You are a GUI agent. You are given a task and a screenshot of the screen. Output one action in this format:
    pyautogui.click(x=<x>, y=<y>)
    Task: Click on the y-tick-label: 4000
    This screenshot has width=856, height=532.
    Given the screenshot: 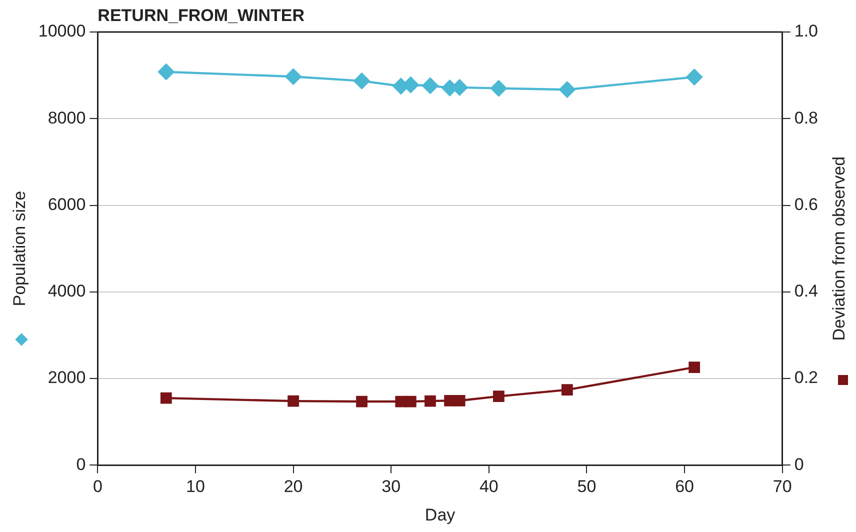 What is the action you would take?
    pyautogui.click(x=67, y=291)
    